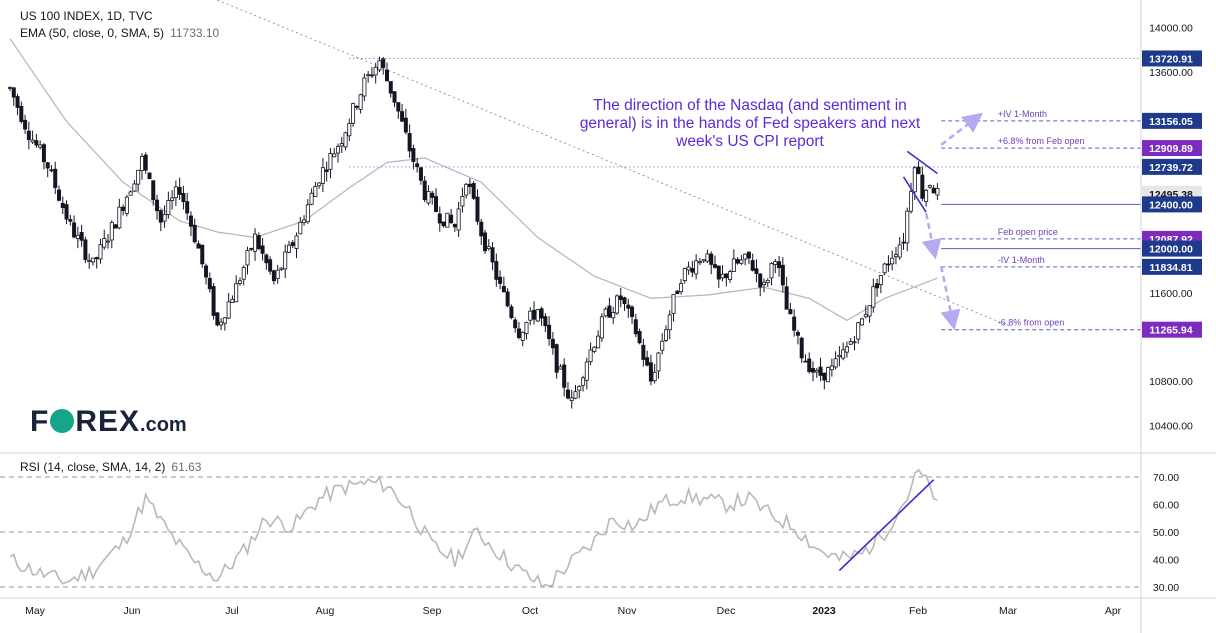 The width and height of the screenshot is (1216, 633). What do you see at coordinates (950, 298) in the screenshot?
I see `arrow-down-target` at bounding box center [950, 298].